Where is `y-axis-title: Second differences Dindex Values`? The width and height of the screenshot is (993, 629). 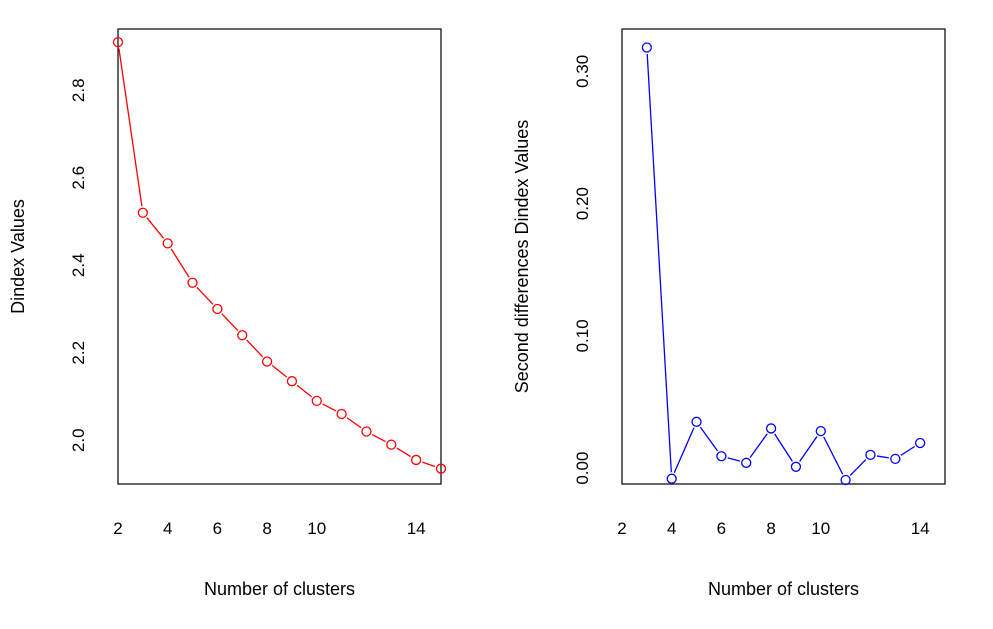
y-axis-title: Second differences Dindex Values is located at coordinates (522, 257).